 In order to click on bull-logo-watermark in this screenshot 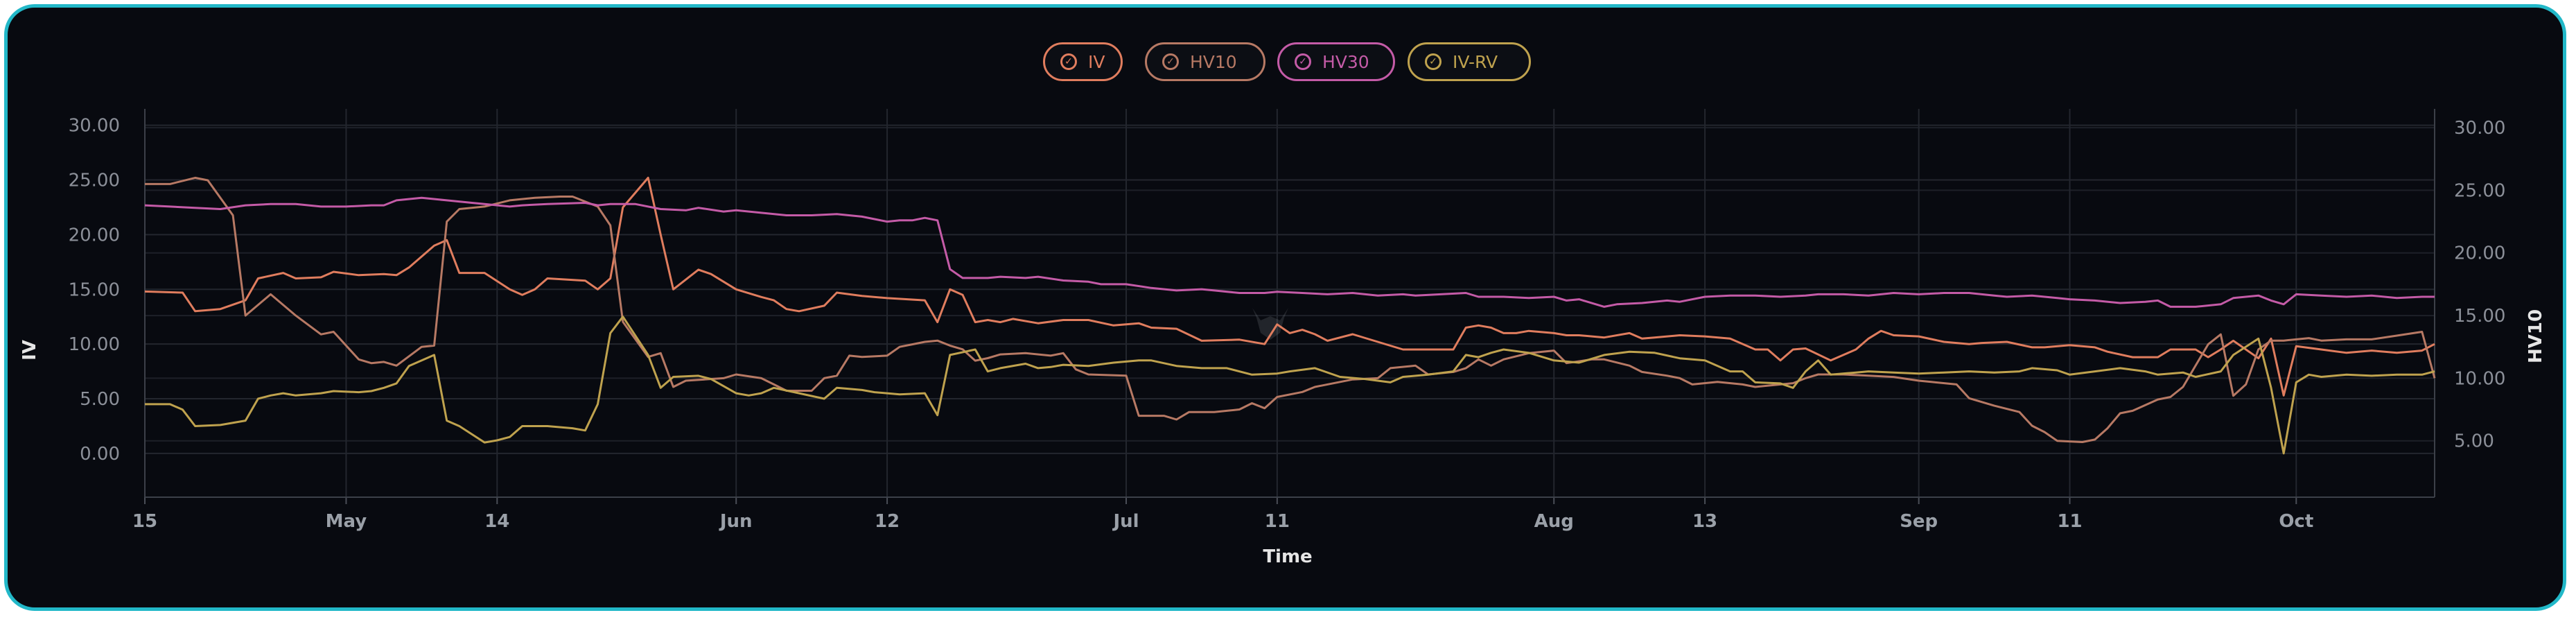, I will do `click(1270, 324)`.